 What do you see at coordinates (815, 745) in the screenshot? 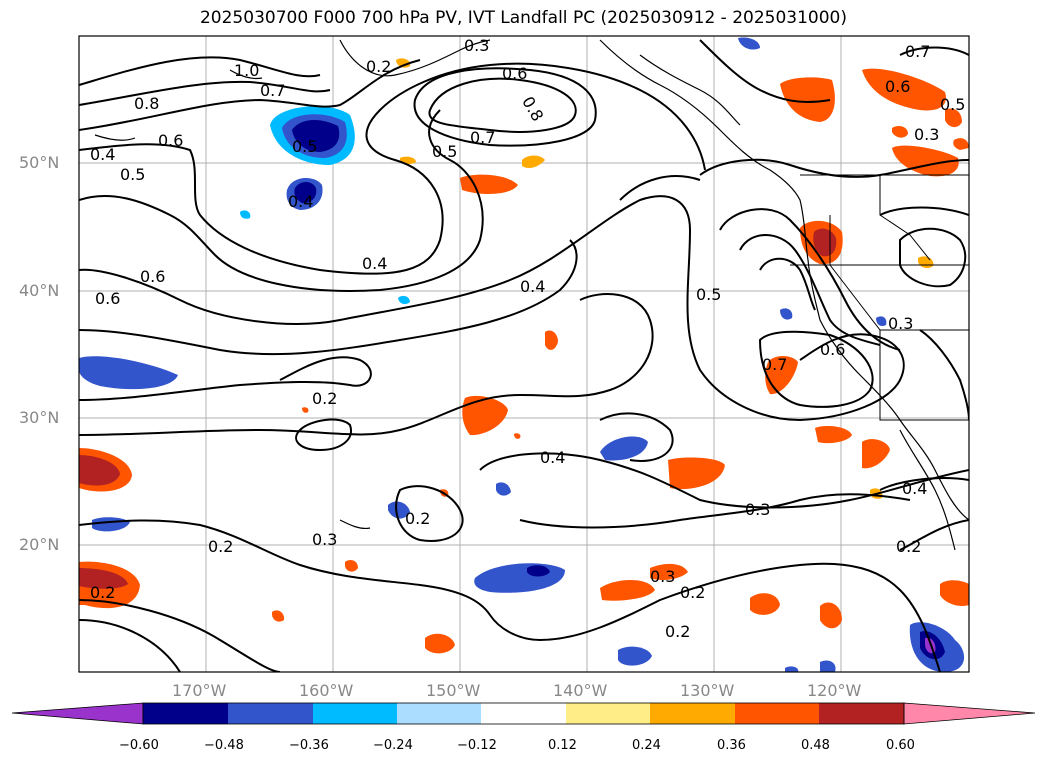
I see `colorbar-tick: 0.48` at bounding box center [815, 745].